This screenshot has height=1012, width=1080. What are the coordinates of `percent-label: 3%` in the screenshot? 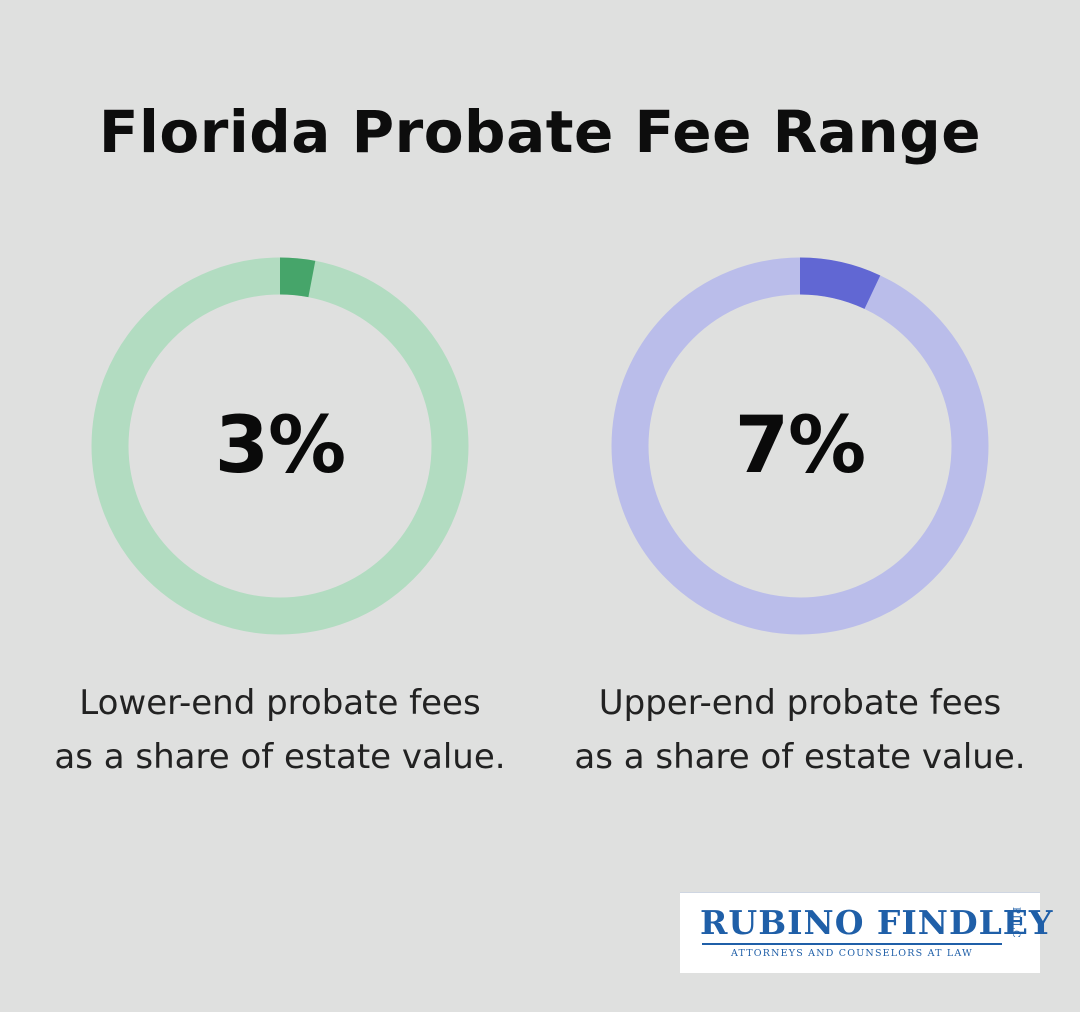 It's located at (280, 446).